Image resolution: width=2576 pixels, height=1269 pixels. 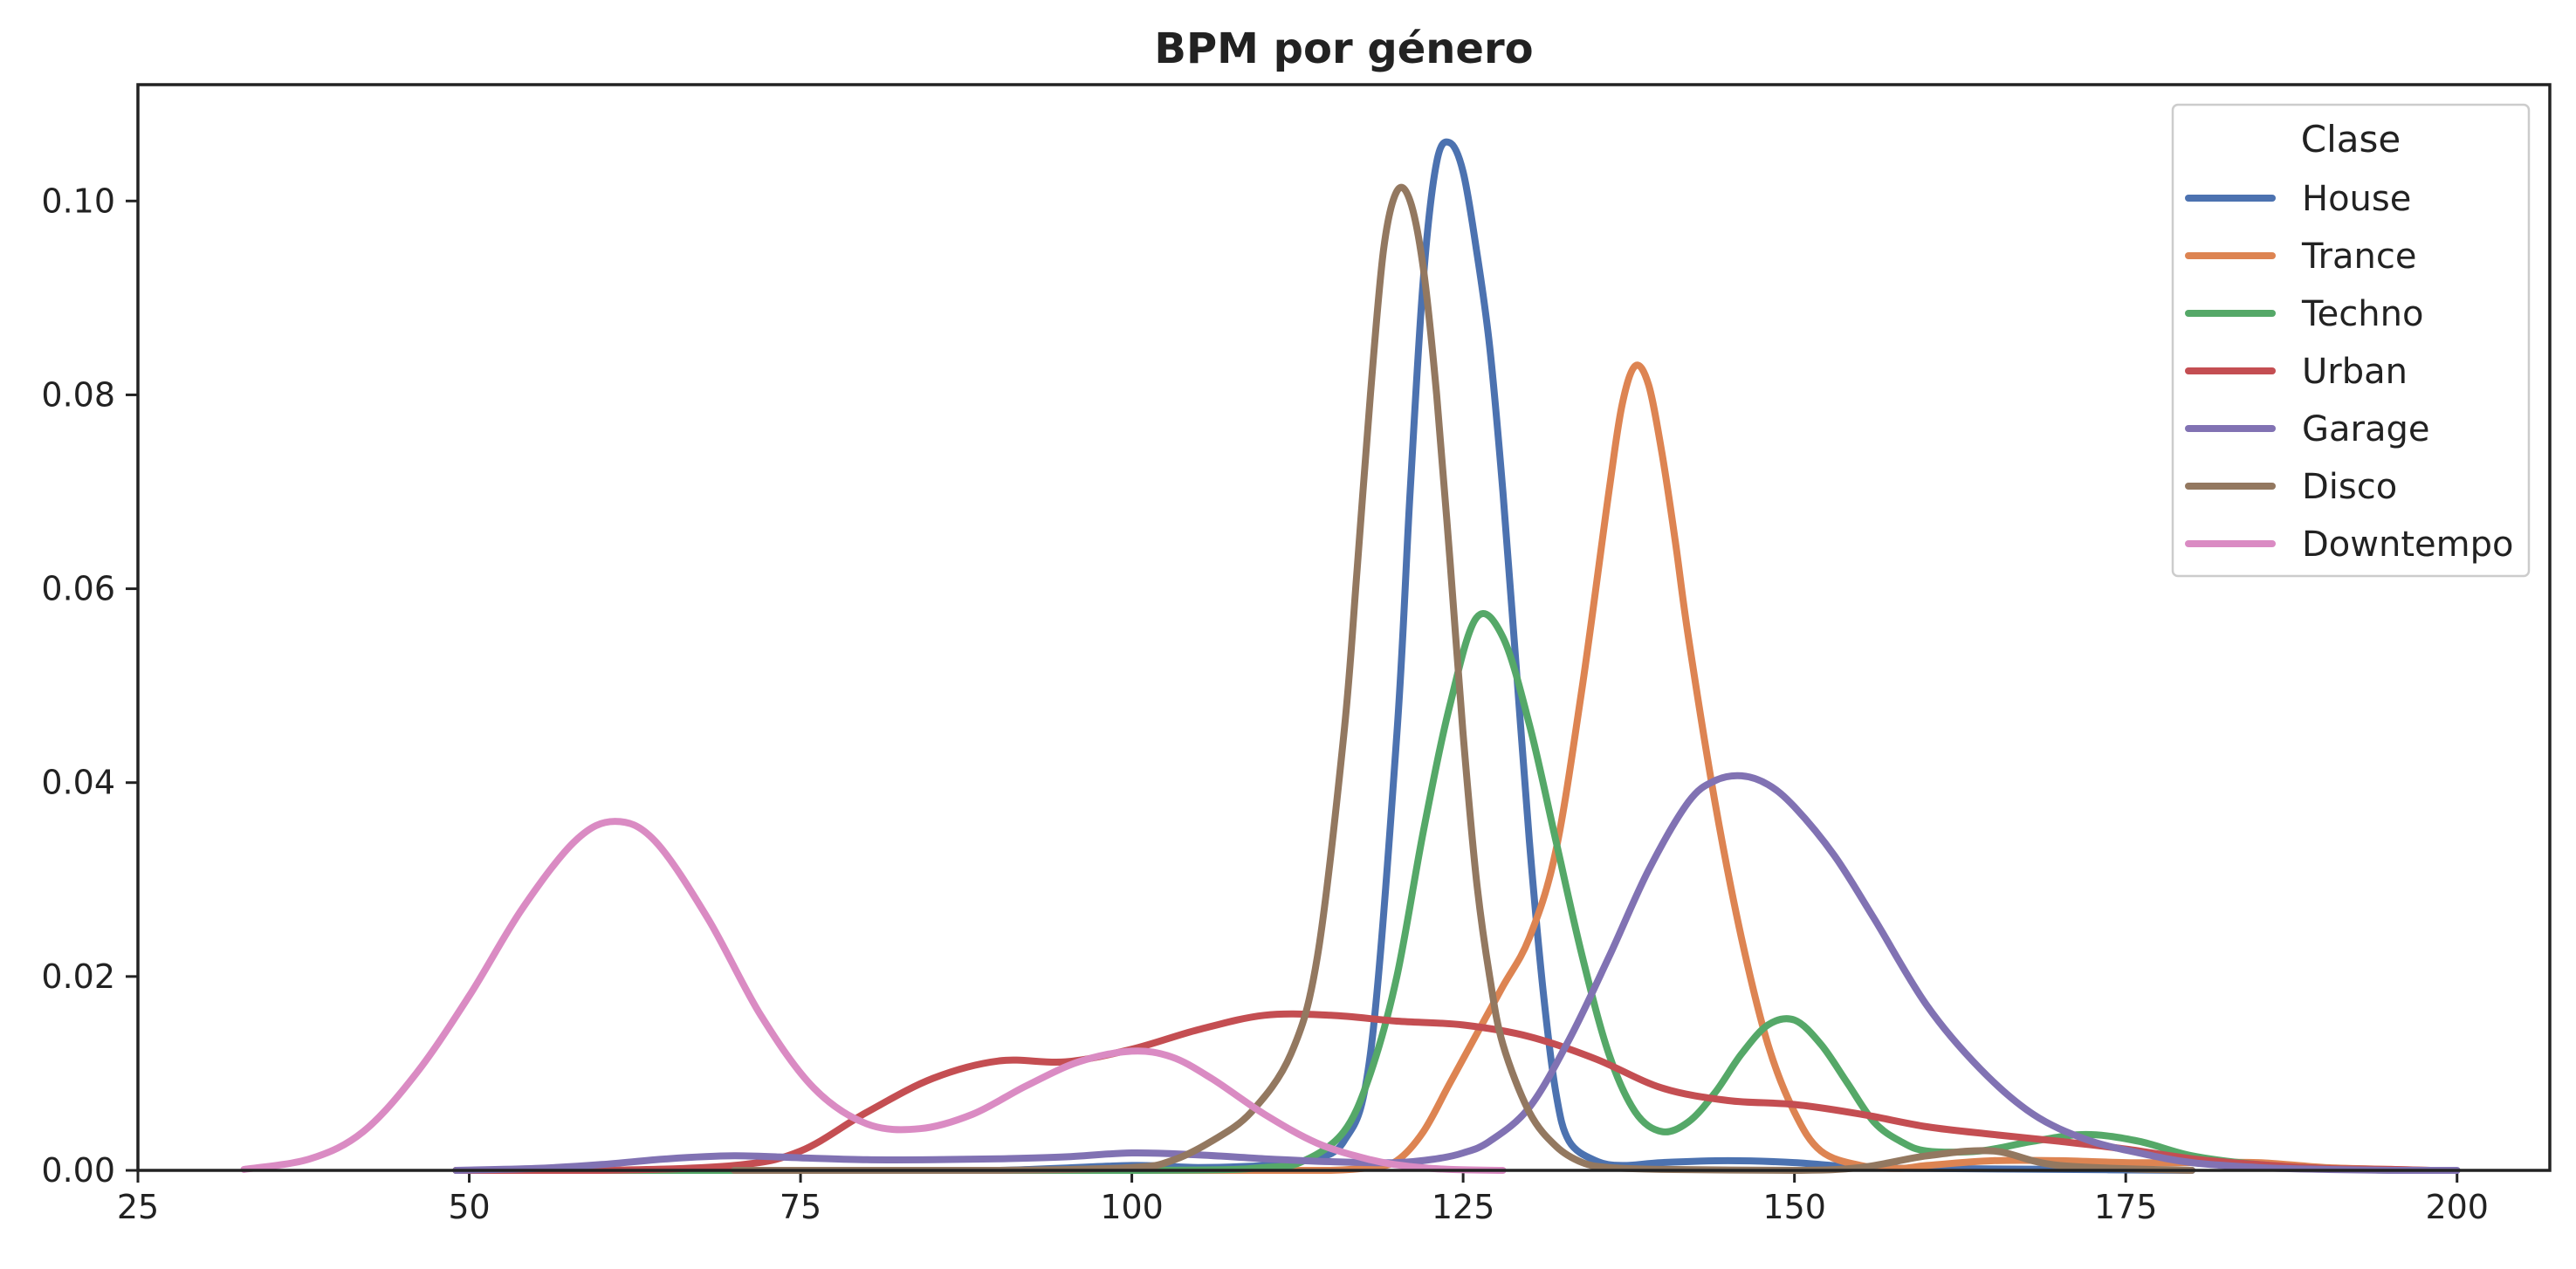 I want to click on y-tick-label: 0.00, so click(x=78, y=1170).